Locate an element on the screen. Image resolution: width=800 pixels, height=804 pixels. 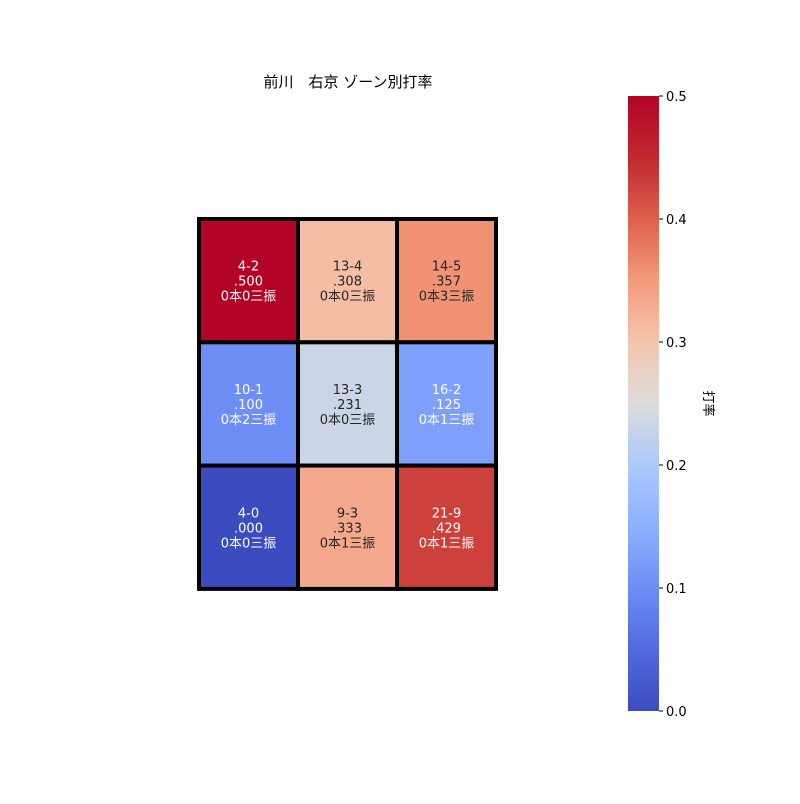
cell-average-label: .333 is located at coordinates (347, 528).